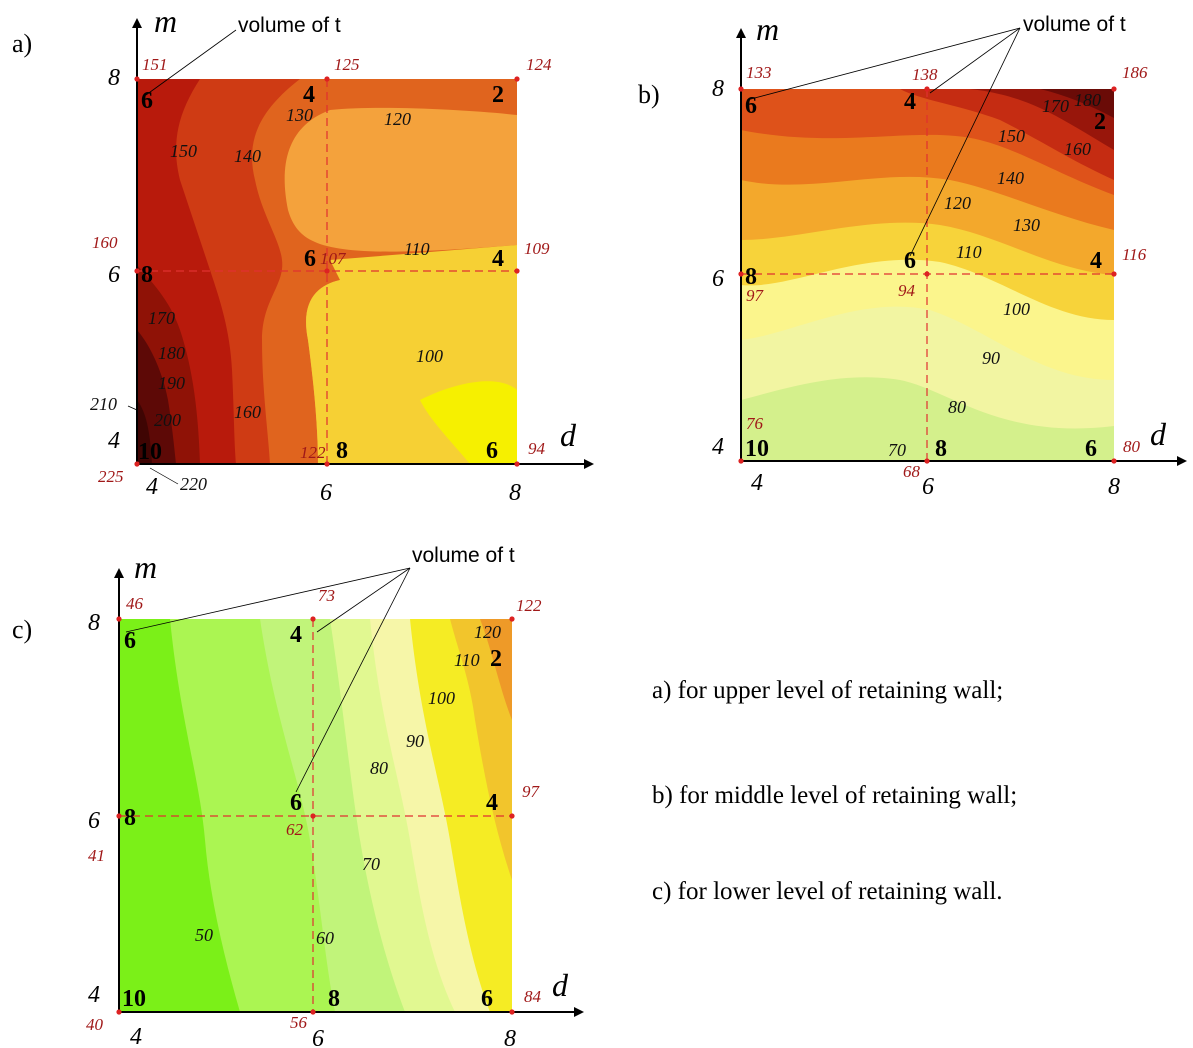  Describe the element at coordinates (910, 102) in the screenshot. I see `panel-b-node-label: 4` at that location.